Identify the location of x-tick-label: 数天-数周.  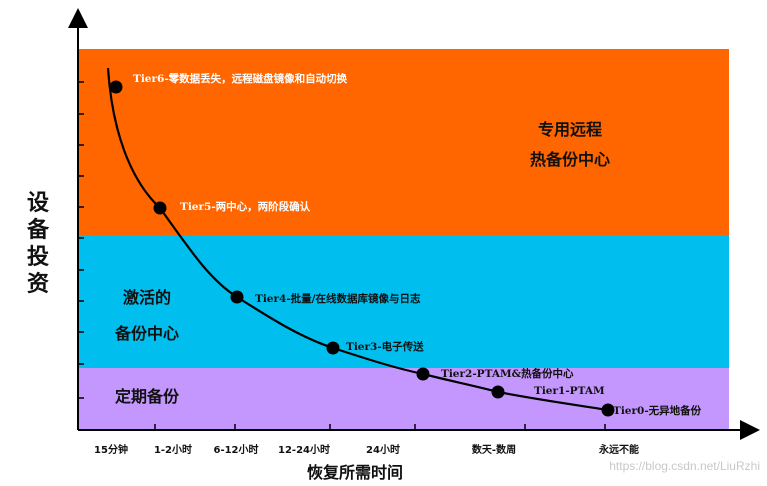
(494, 449).